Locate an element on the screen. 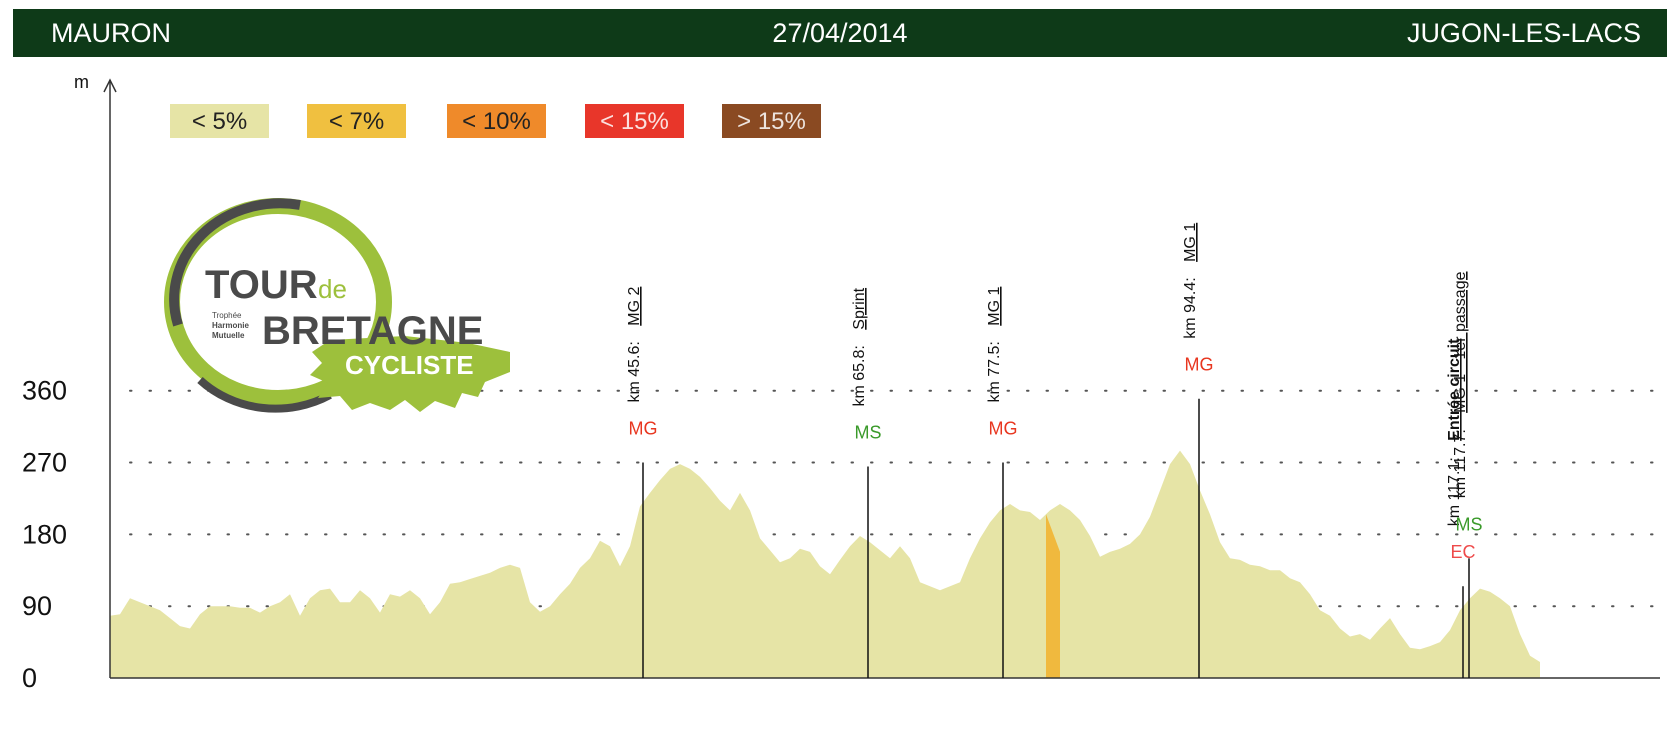 The image size is (1680, 729). marker-name-3: MG 1 is located at coordinates (1190, 242).